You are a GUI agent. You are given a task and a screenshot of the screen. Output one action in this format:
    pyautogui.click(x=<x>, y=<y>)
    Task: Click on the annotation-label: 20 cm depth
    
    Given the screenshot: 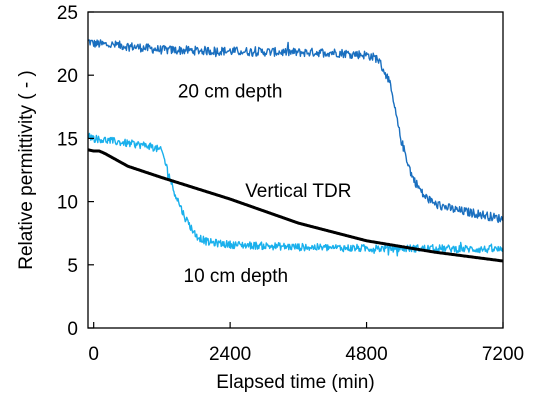 What is the action you would take?
    pyautogui.click(x=230, y=91)
    